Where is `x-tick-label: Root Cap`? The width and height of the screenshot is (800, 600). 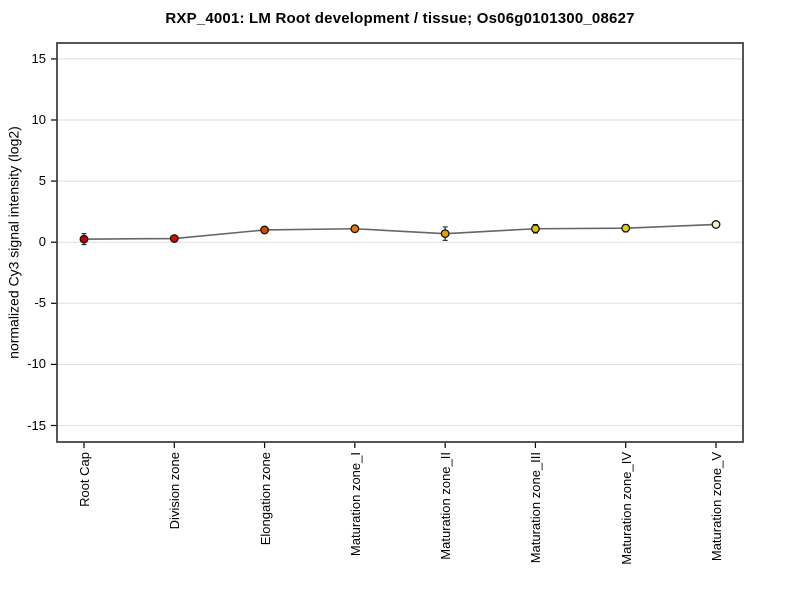 x-tick-label: Root Cap is located at coordinates (84, 479).